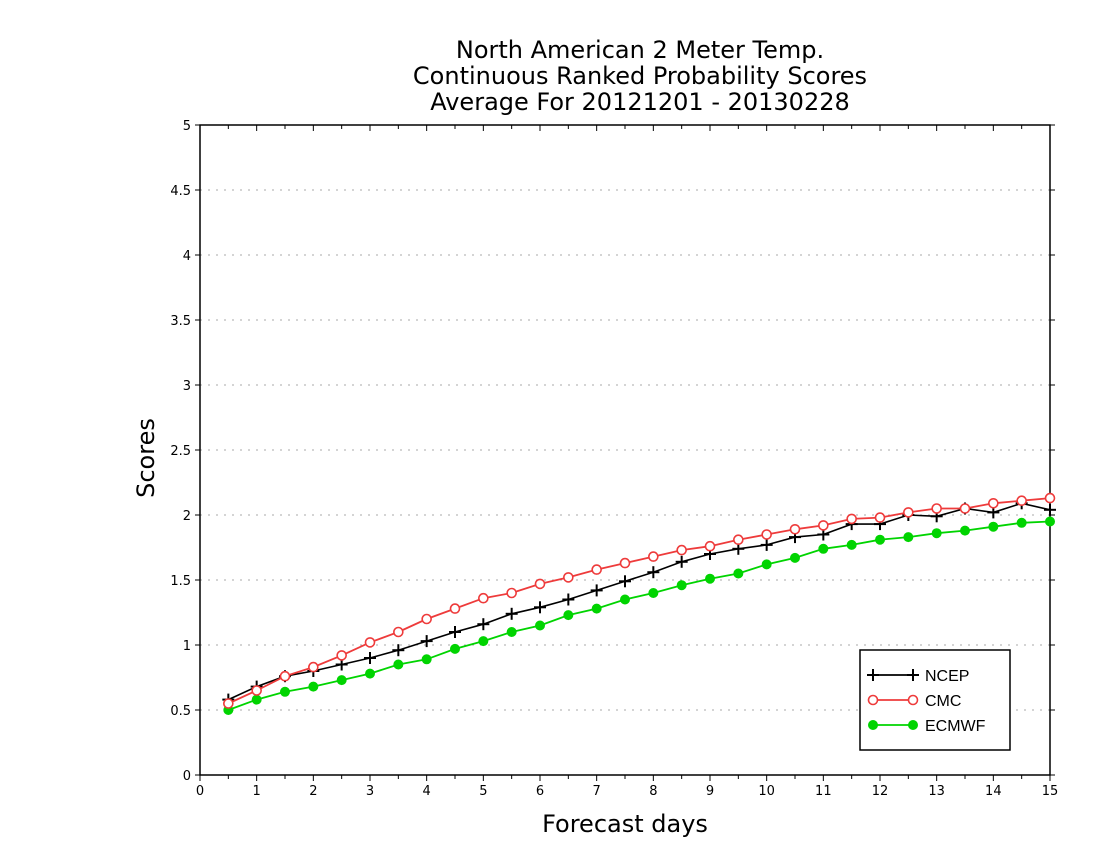 Image resolution: width=1100 pixels, height=850 pixels. I want to click on y-tick-label: 1.5, so click(180, 581).